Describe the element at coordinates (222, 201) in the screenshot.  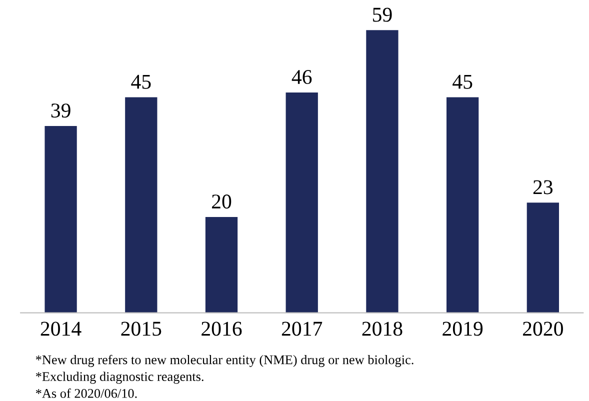
I see `data-label: 20` at that location.